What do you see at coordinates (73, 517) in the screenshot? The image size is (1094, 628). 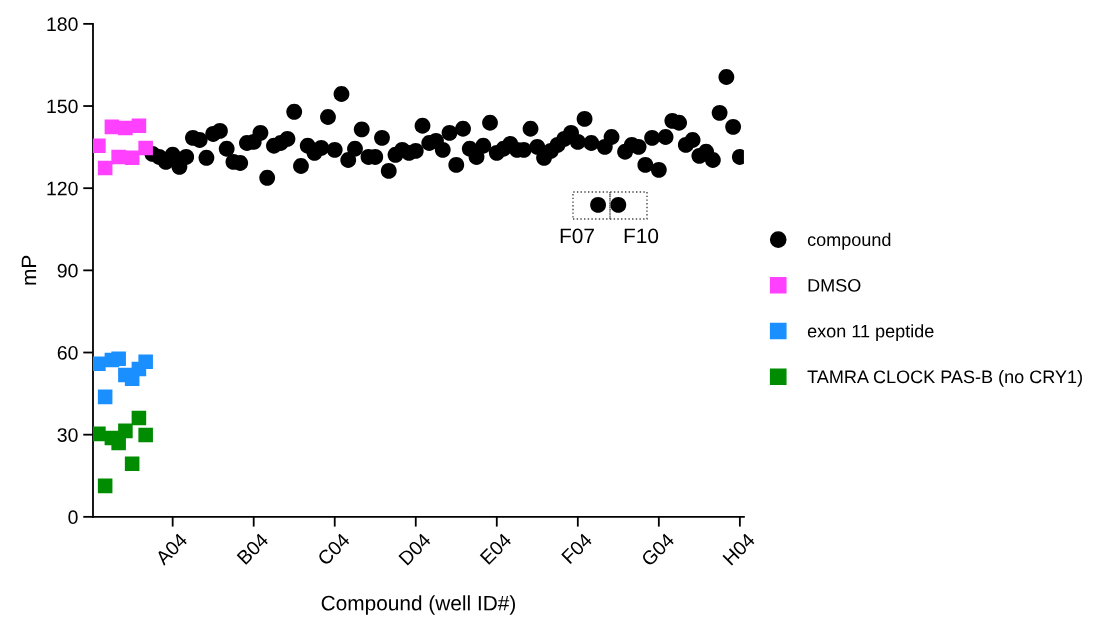 I see `y-tick-label: 0` at bounding box center [73, 517].